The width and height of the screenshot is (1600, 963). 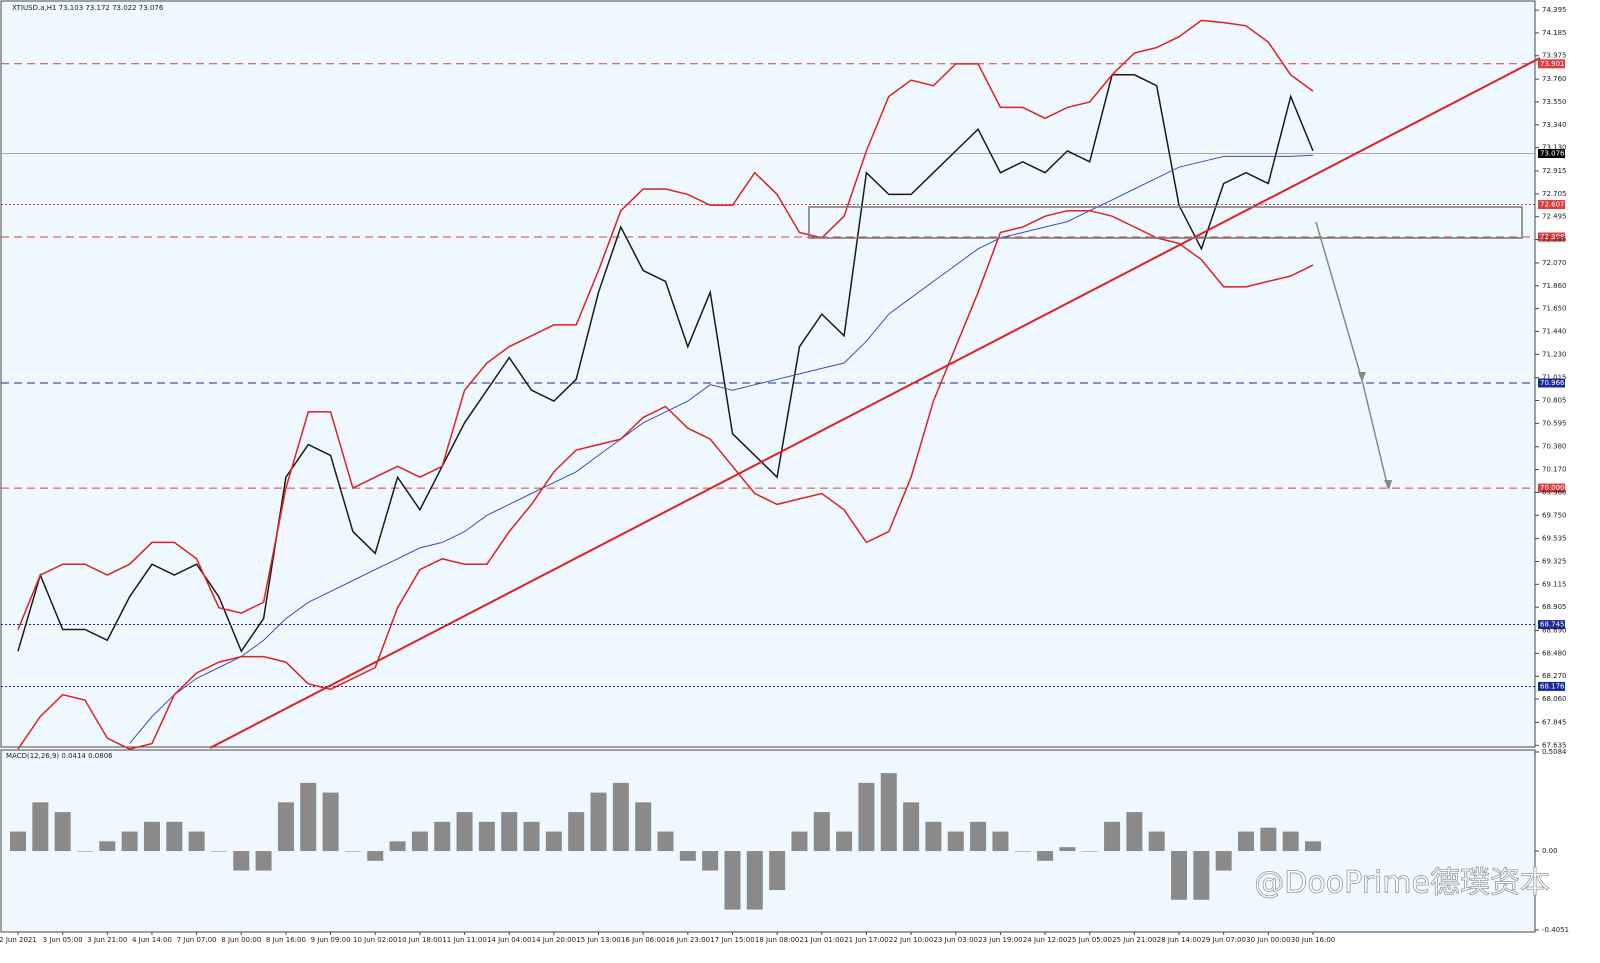 What do you see at coordinates (1179, 940) in the screenshot?
I see `x-tick-label: 28 Jun 14:00` at bounding box center [1179, 940].